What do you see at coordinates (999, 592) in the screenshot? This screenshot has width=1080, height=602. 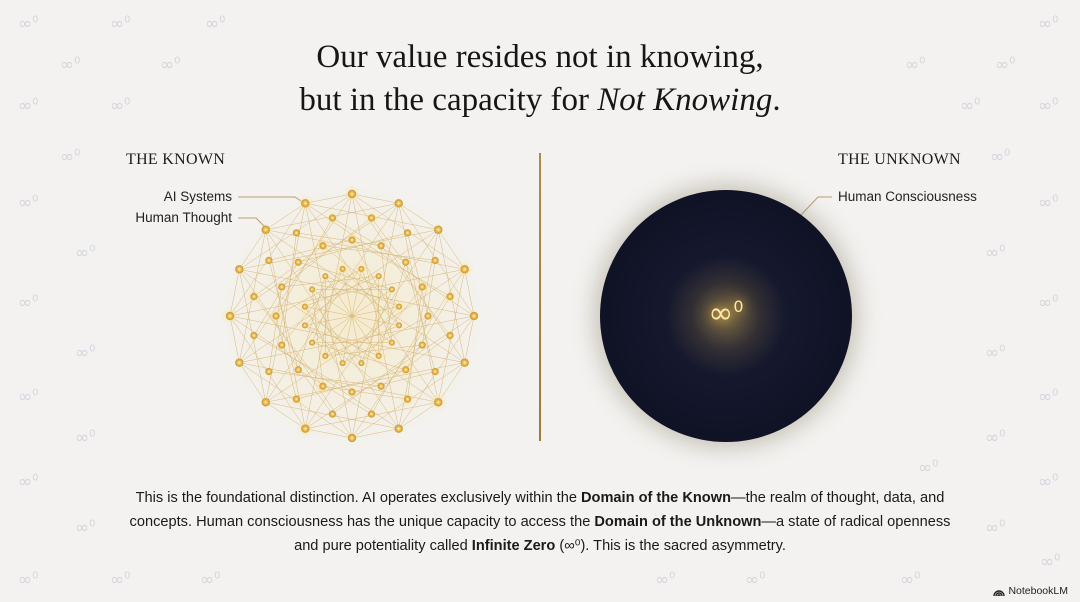 I see `notebooklm-logo-icon` at bounding box center [999, 592].